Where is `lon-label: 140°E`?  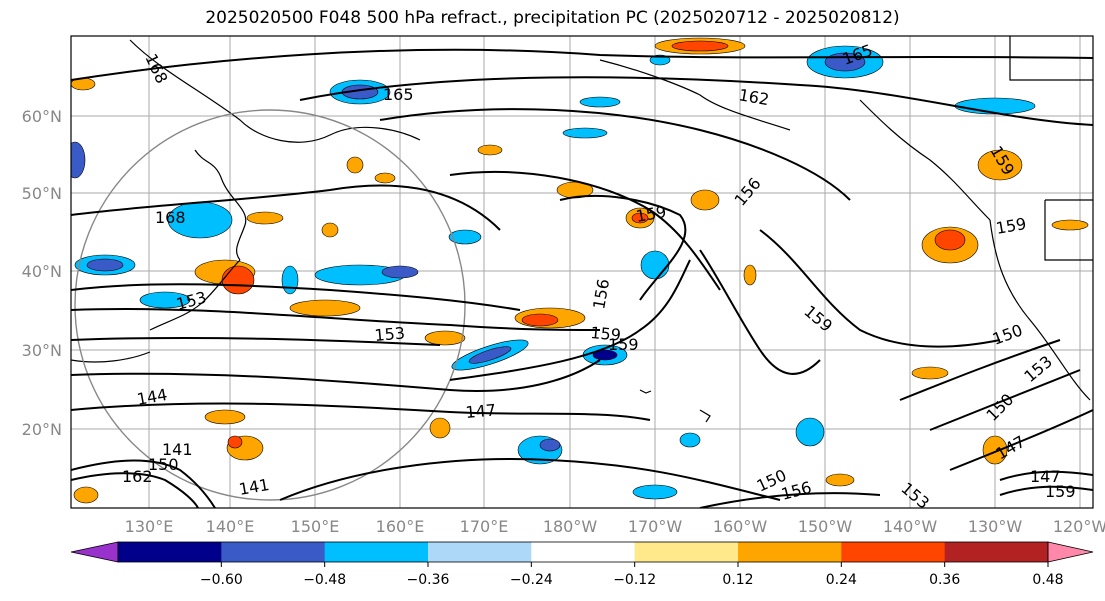
lon-label: 140°E is located at coordinates (230, 526).